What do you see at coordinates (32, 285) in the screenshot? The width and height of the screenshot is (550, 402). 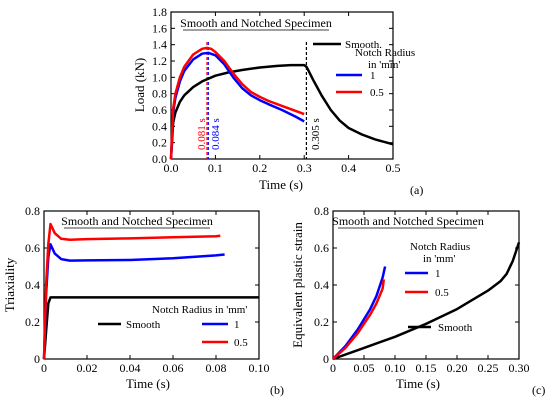 I see `panel-b-ytick-label: 0.4` at bounding box center [32, 285].